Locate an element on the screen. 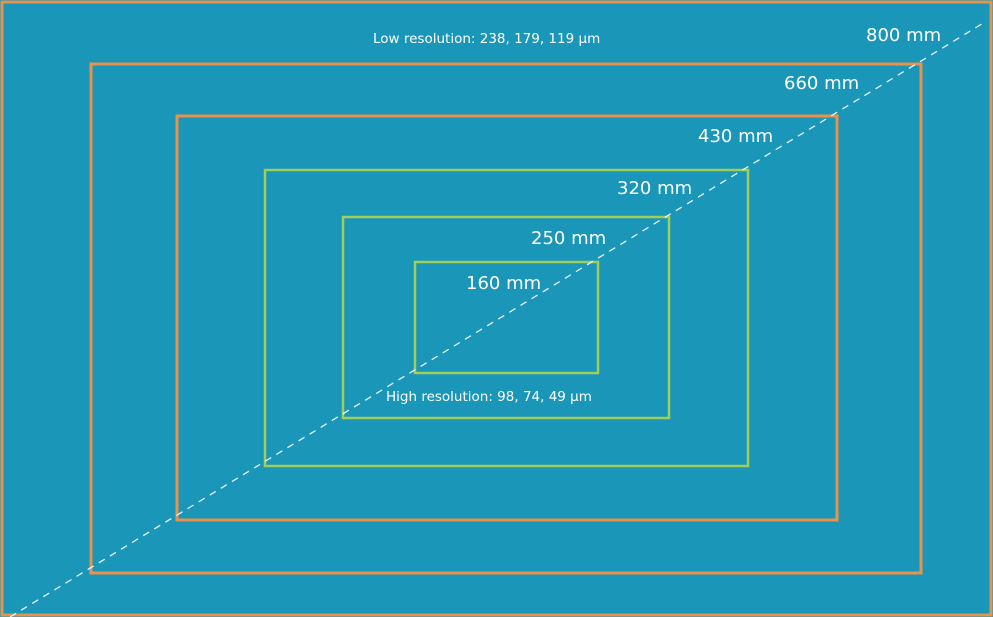 Image resolution: width=993 pixels, height=617 pixels. size-label-250mm: 250 mm is located at coordinates (569, 238).